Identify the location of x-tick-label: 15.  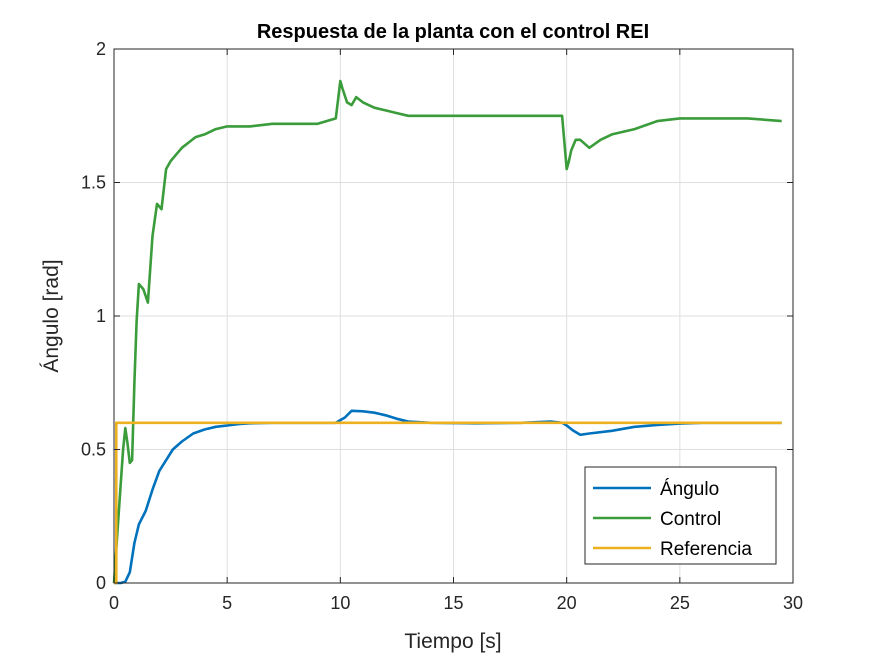
(453, 603).